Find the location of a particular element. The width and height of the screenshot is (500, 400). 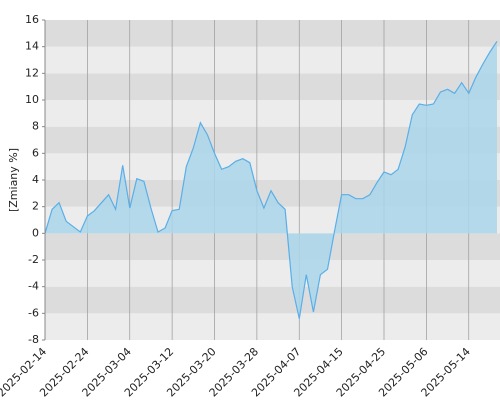

y-tick-label: 4 is located at coordinates (35, 179).